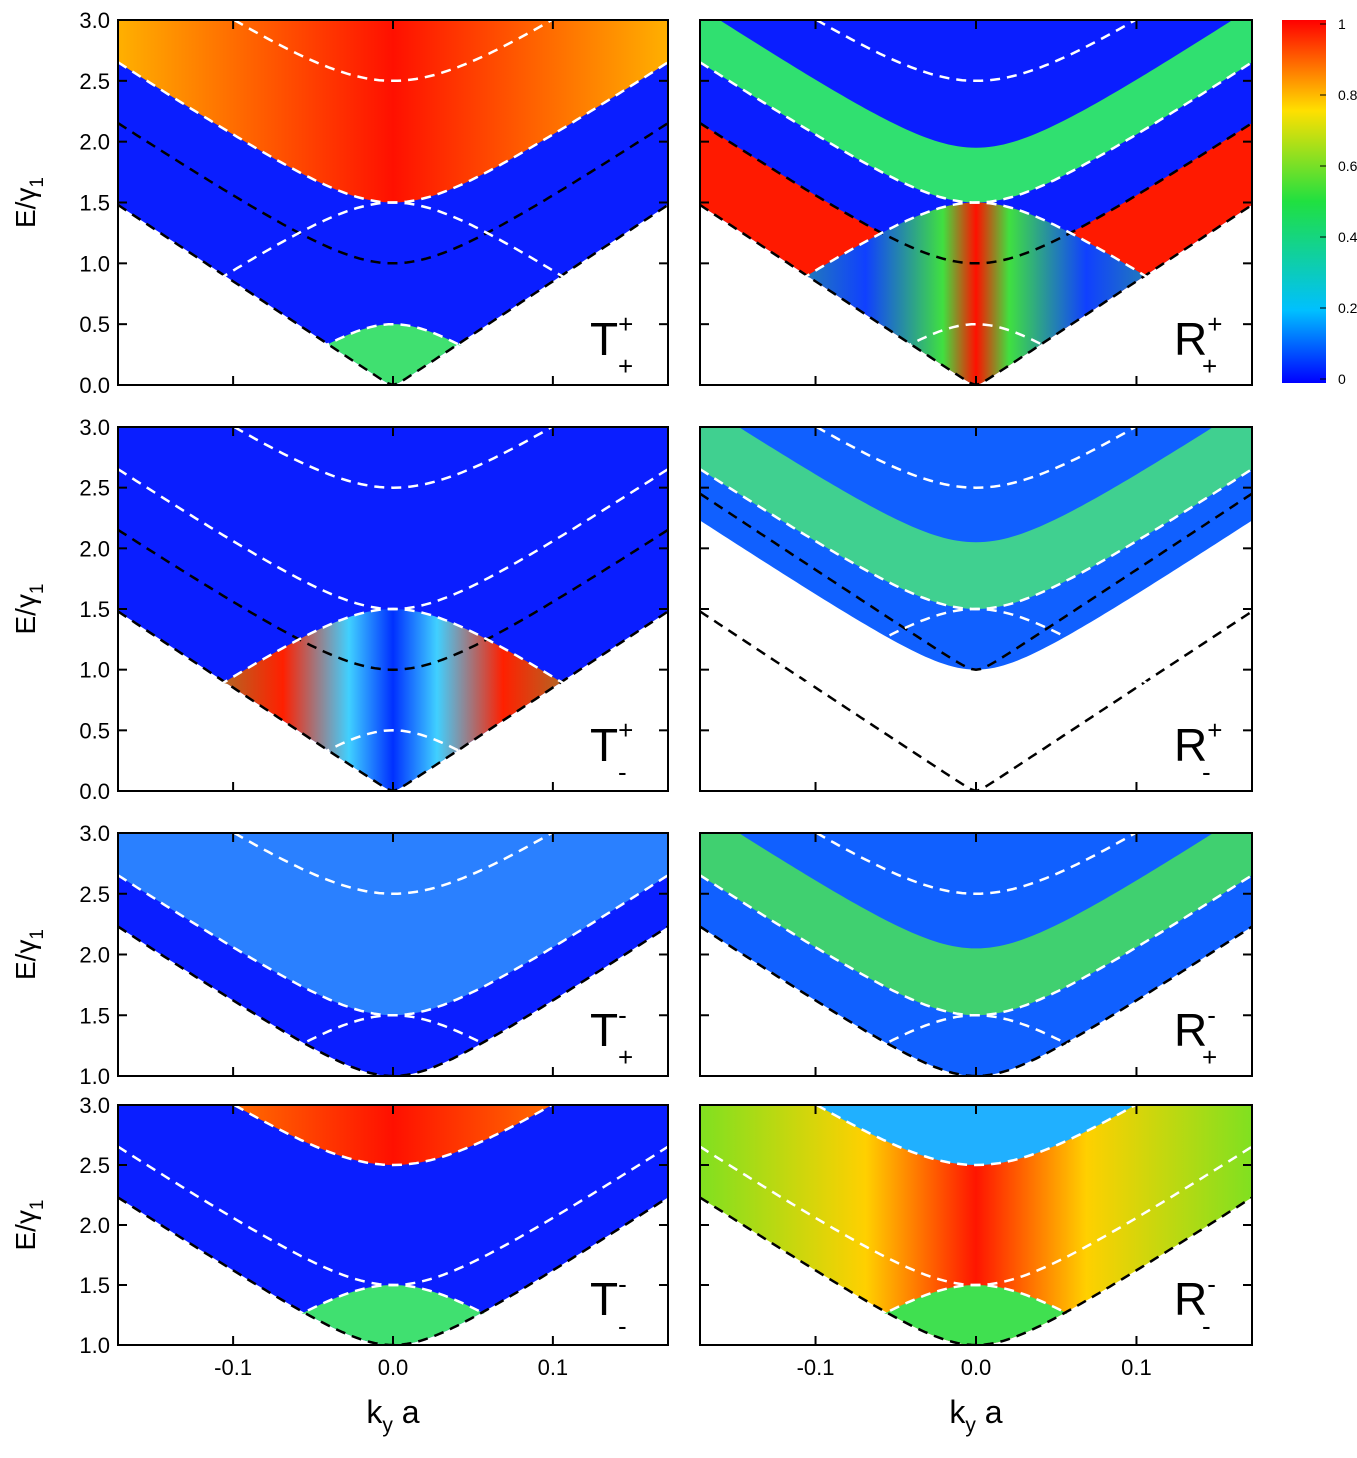 Image resolution: width=1357 pixels, height=1458 pixels. I want to click on colorbar-tick-label: 1, so click(1342, 24).